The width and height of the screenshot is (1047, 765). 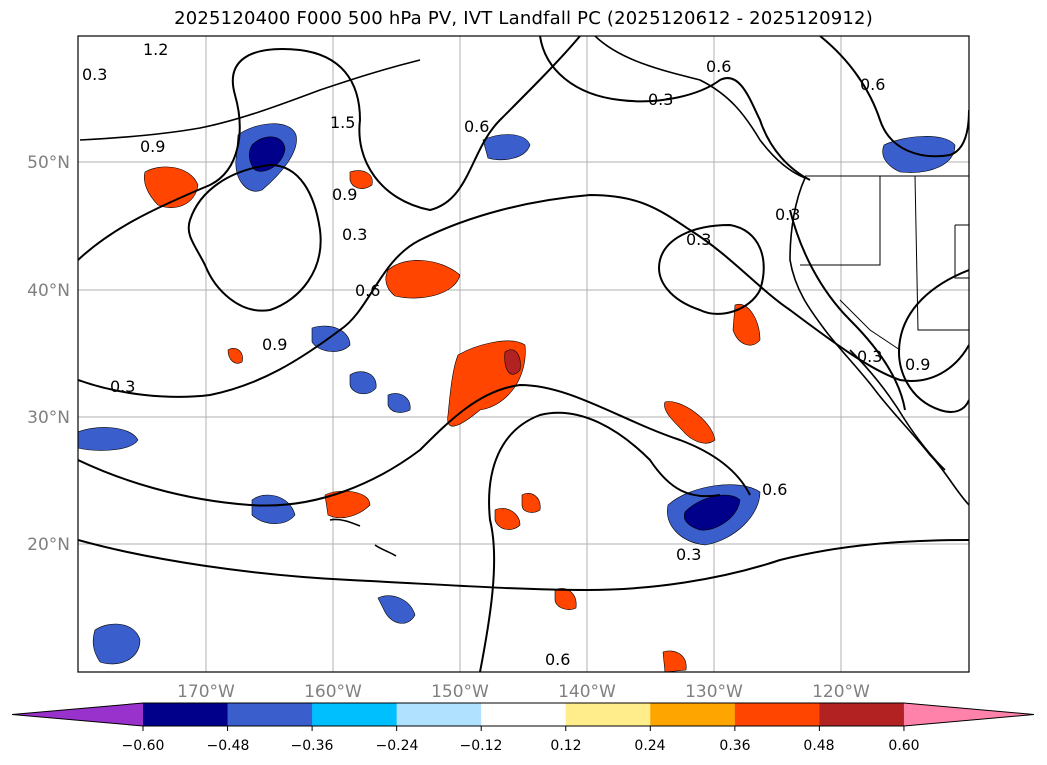 I want to click on colorbar-tick-label: −0.48, so click(x=228, y=746).